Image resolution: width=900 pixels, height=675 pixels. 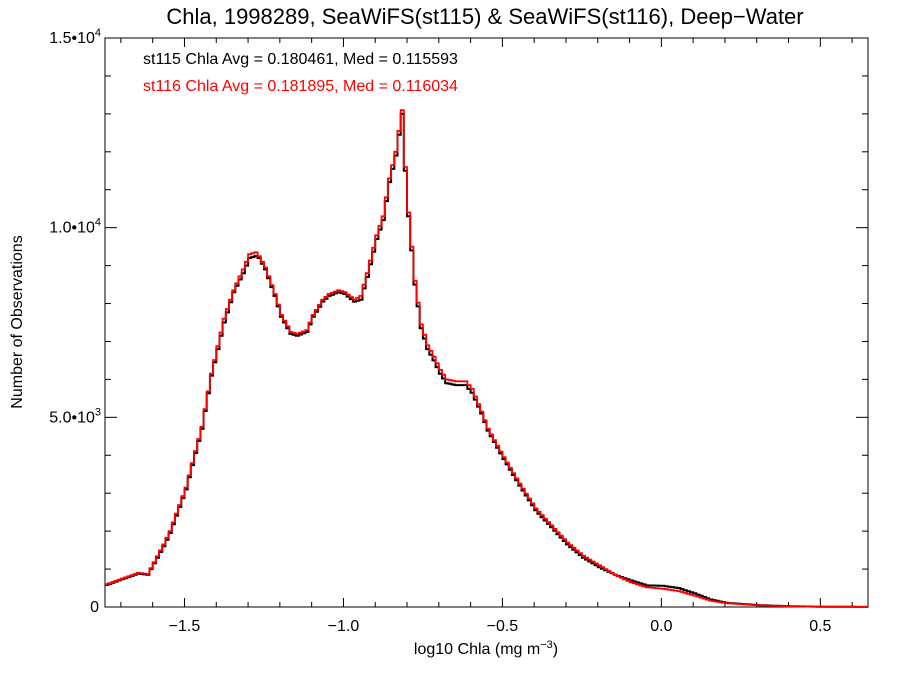 I want to click on y-axis-label: Number of Observations, so click(x=17, y=321).